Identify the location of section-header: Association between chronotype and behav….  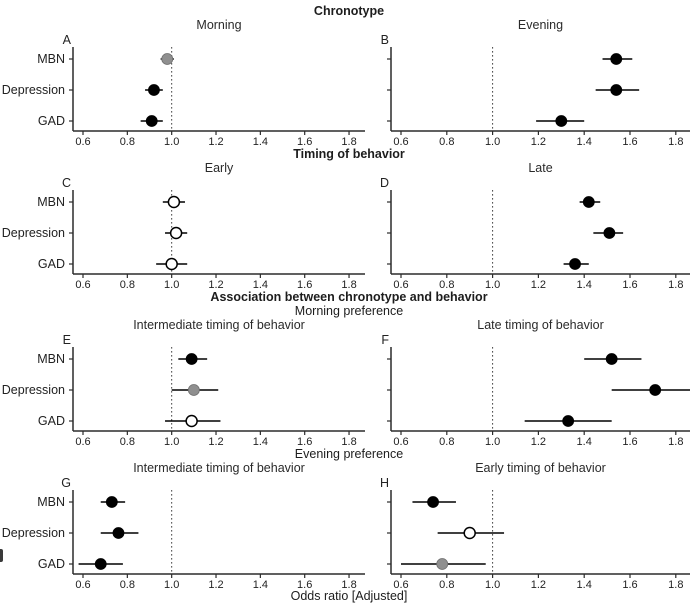
(349, 297).